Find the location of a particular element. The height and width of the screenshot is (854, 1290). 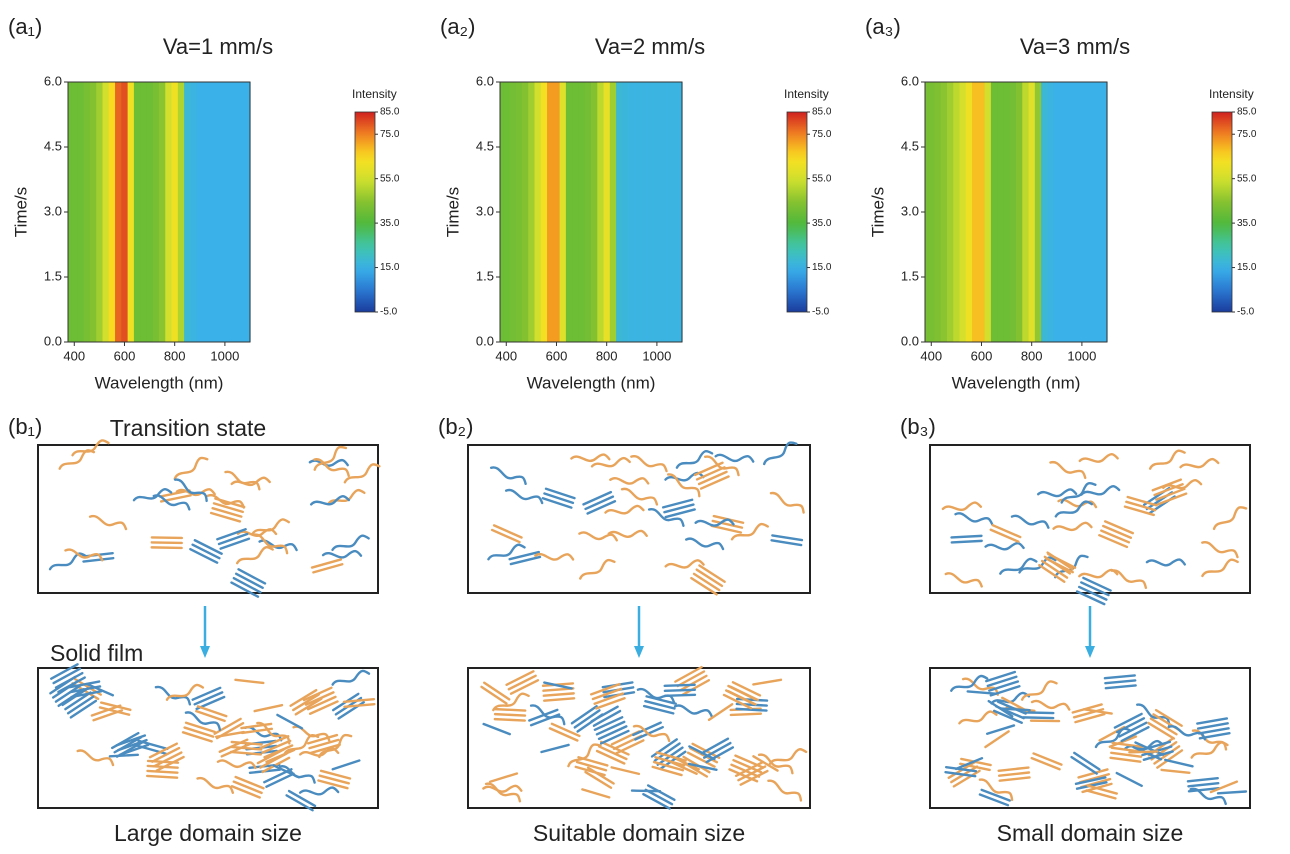

state-label: Solid film is located at coordinates (96, 653).